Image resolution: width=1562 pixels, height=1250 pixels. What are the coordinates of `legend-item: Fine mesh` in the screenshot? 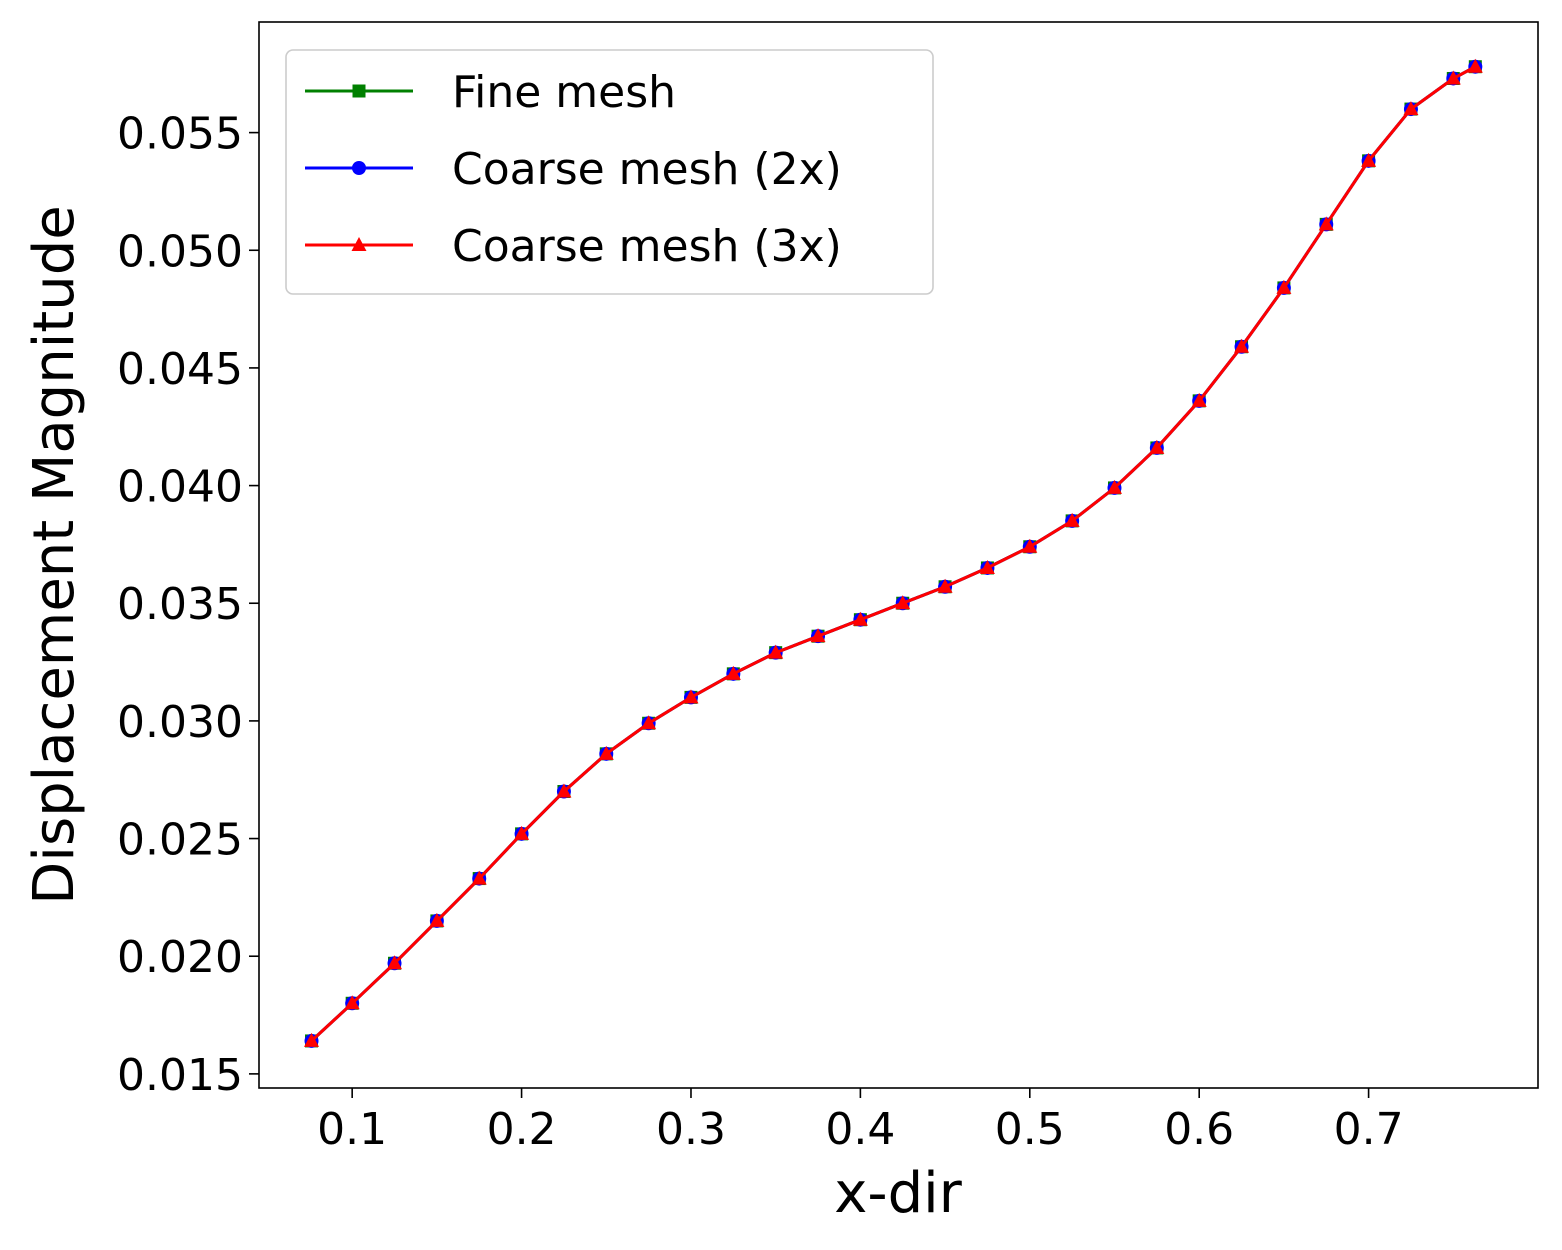 It's located at (490, 92).